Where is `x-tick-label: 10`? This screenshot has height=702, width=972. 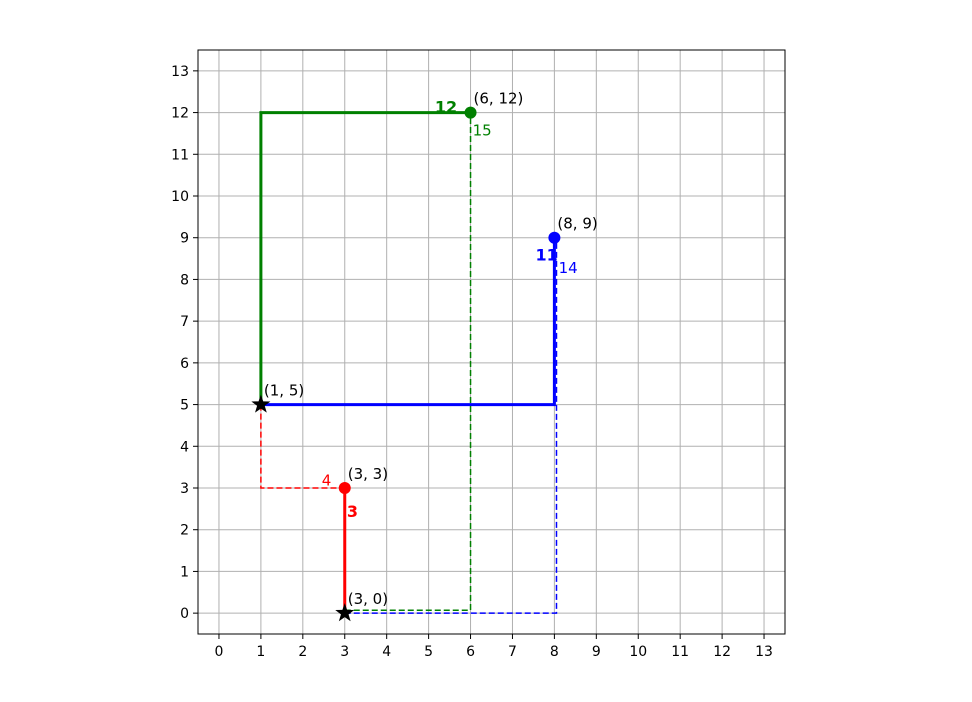
x-tick-label: 10 is located at coordinates (638, 652).